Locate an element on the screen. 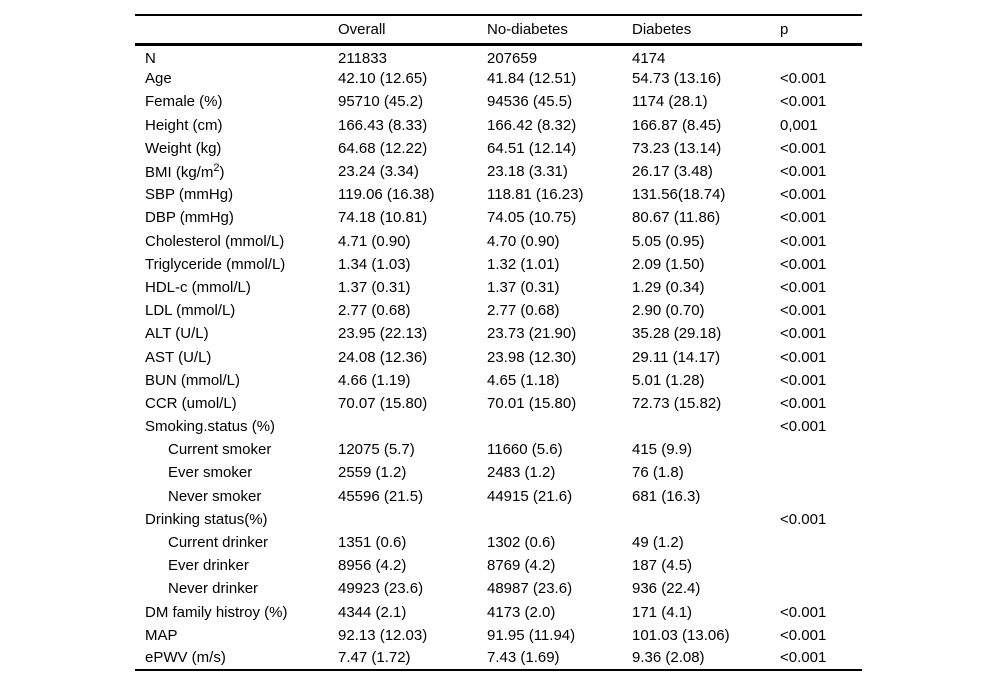 This screenshot has width=1000, height=691. overall-value: 23.95 (22.13) is located at coordinates (383, 334).